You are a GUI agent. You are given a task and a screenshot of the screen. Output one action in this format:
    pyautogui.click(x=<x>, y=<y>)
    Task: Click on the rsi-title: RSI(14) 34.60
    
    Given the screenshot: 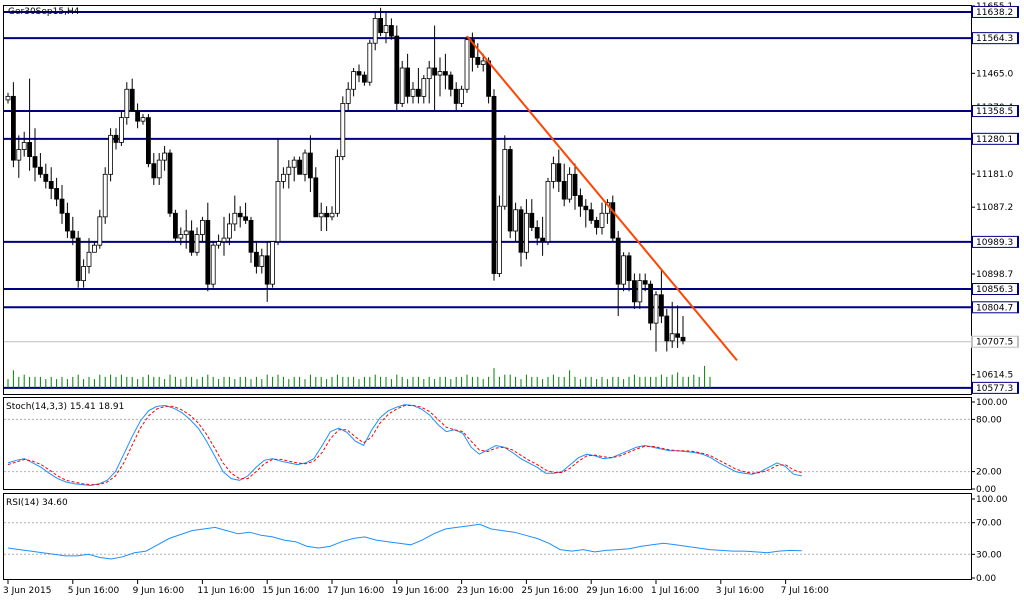 What is the action you would take?
    pyautogui.click(x=37, y=503)
    